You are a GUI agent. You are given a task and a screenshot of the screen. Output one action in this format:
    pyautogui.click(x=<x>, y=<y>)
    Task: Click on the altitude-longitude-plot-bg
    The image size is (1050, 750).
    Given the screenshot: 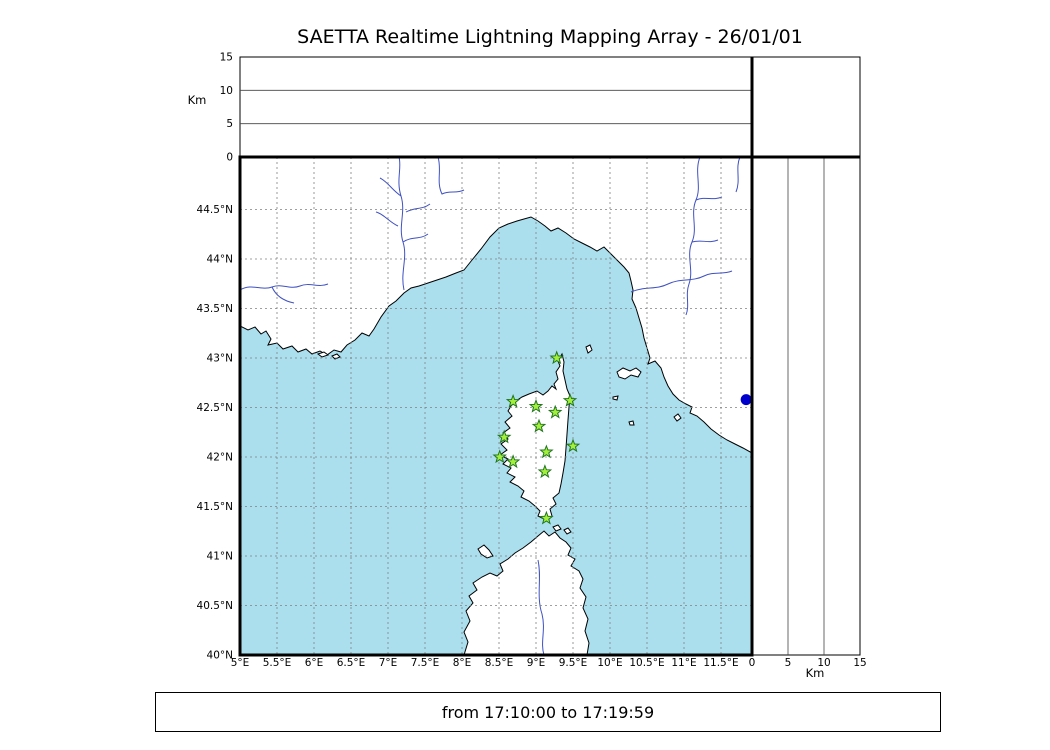 What is the action you would take?
    pyautogui.click(x=496, y=107)
    